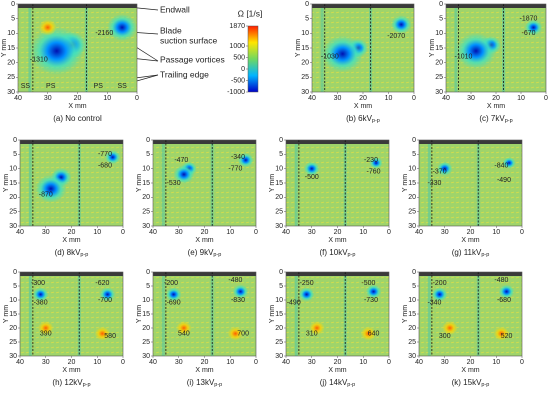 The width and height of the screenshot is (550, 397). What do you see at coordinates (38, 283) in the screenshot?
I see `vorticity-label: -300` at bounding box center [38, 283].